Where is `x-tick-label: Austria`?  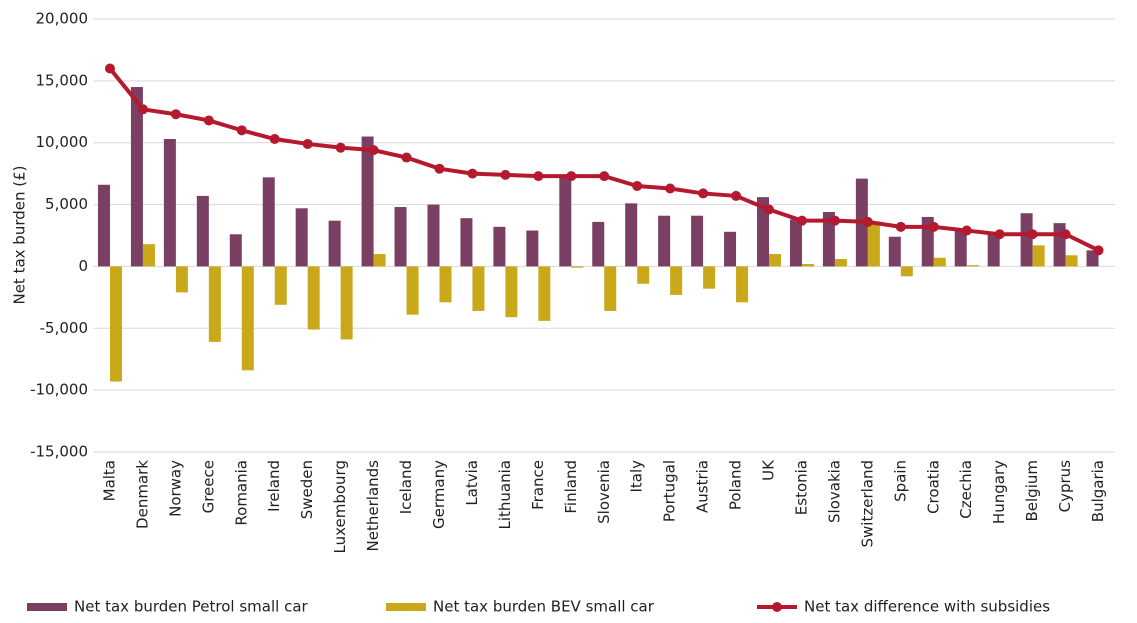 x-tick-label: Austria is located at coordinates (703, 486).